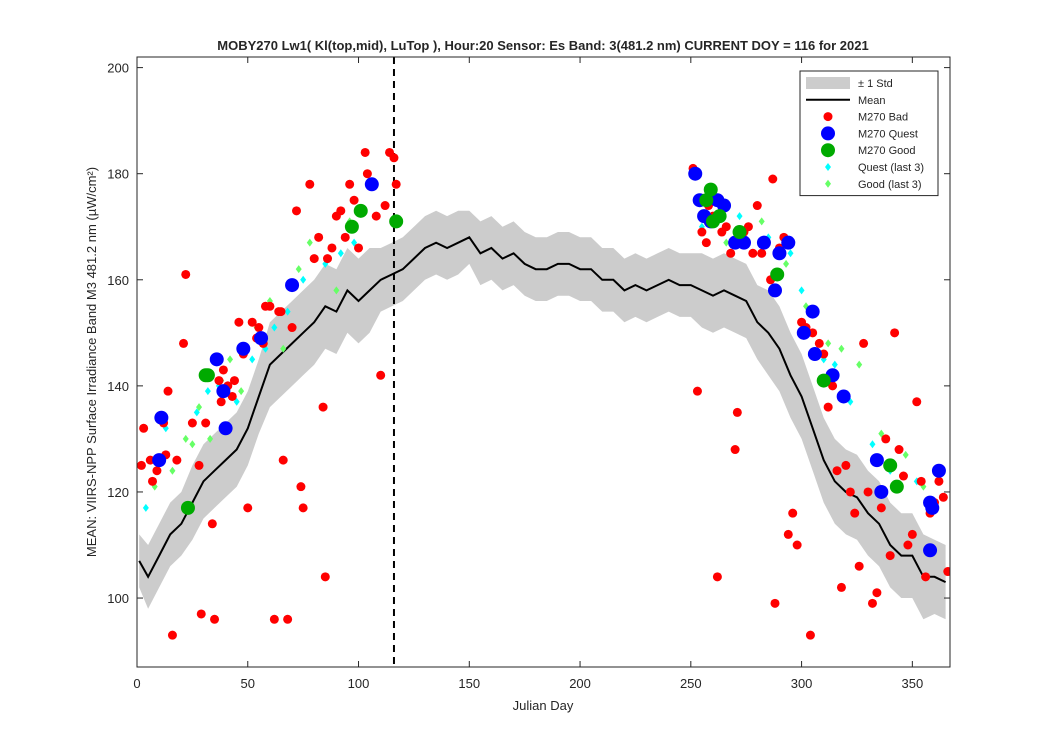 This screenshot has width=1050, height=750. I want to click on legend-label: ± 1 Std, so click(875, 84).